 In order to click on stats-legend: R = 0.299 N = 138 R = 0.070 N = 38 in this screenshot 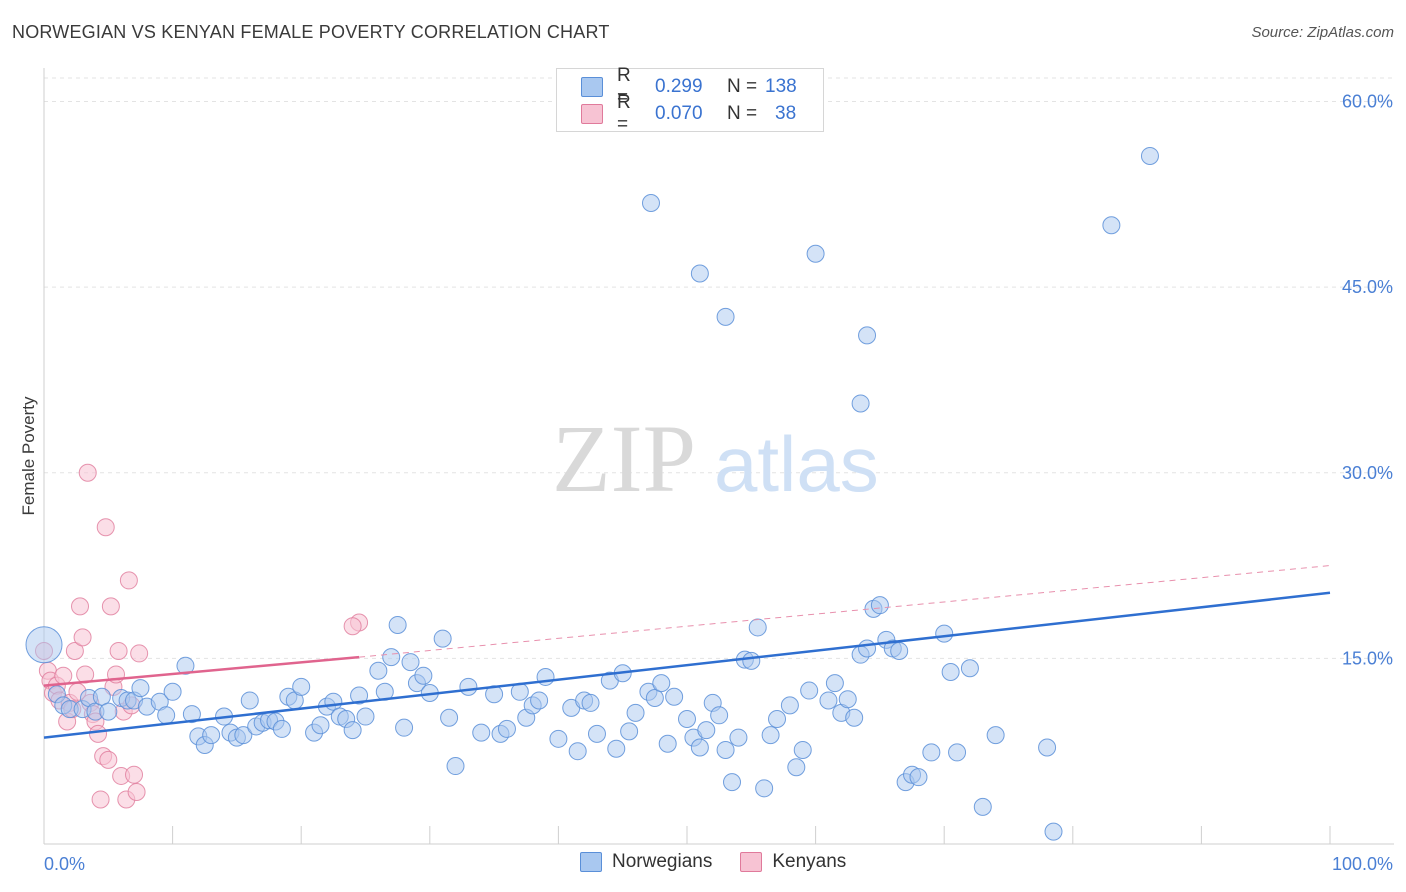, I will do `click(690, 100)`.